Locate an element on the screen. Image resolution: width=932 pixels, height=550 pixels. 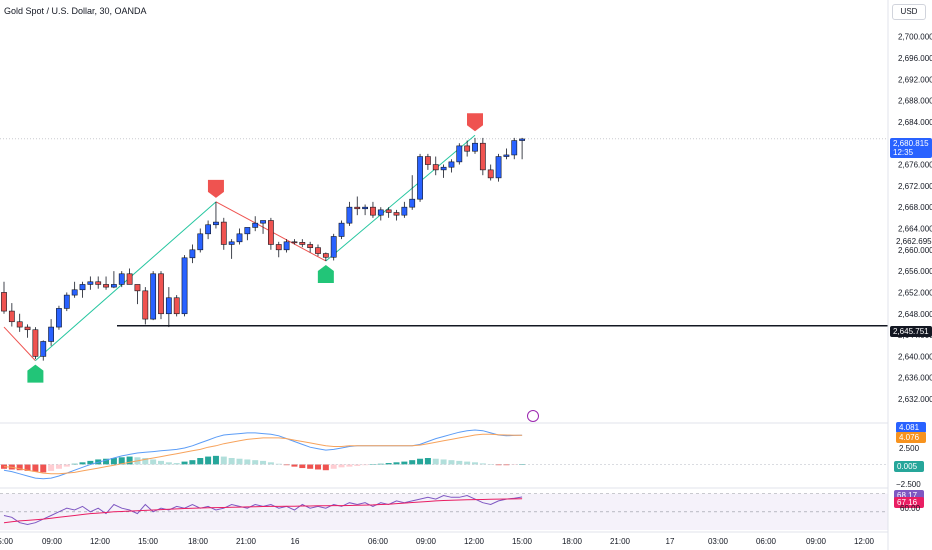
time-tick-label: 03:00 is located at coordinates (718, 541).